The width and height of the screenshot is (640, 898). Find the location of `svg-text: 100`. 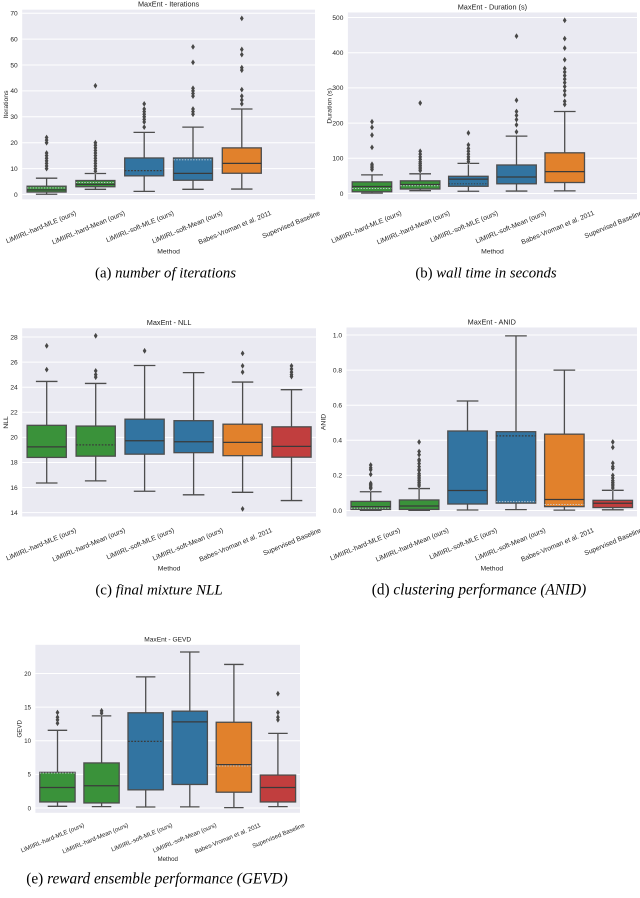

svg-text: 100 is located at coordinates (337, 159).